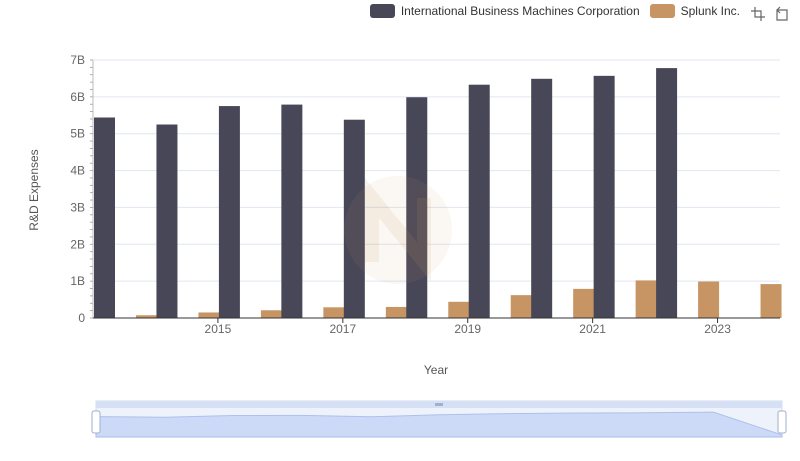  I want to click on watermark-logo-icon, so click(398, 230).